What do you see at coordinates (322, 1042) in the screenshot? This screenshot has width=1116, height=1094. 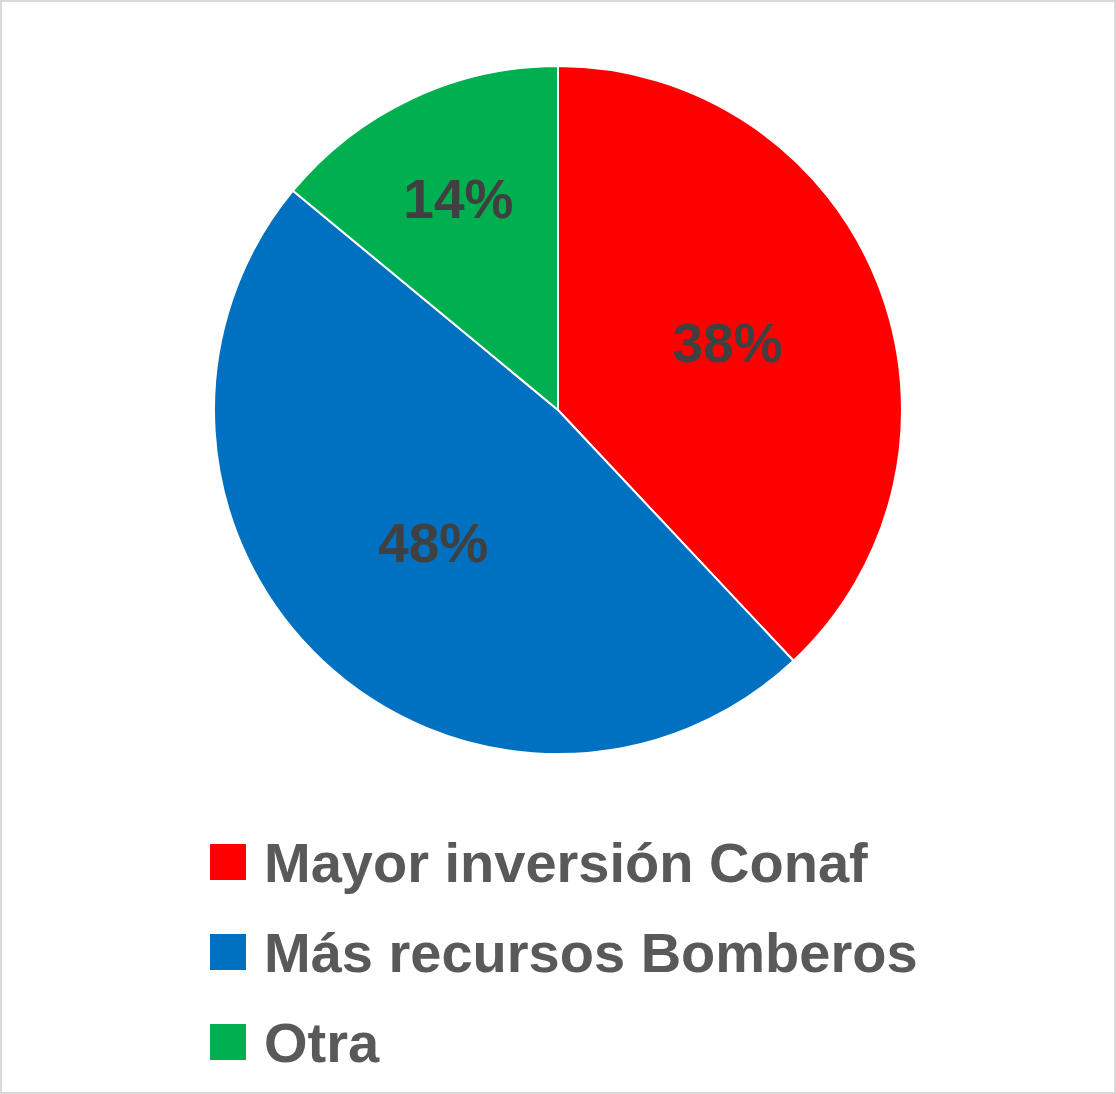 I see `legend-label: Otra` at bounding box center [322, 1042].